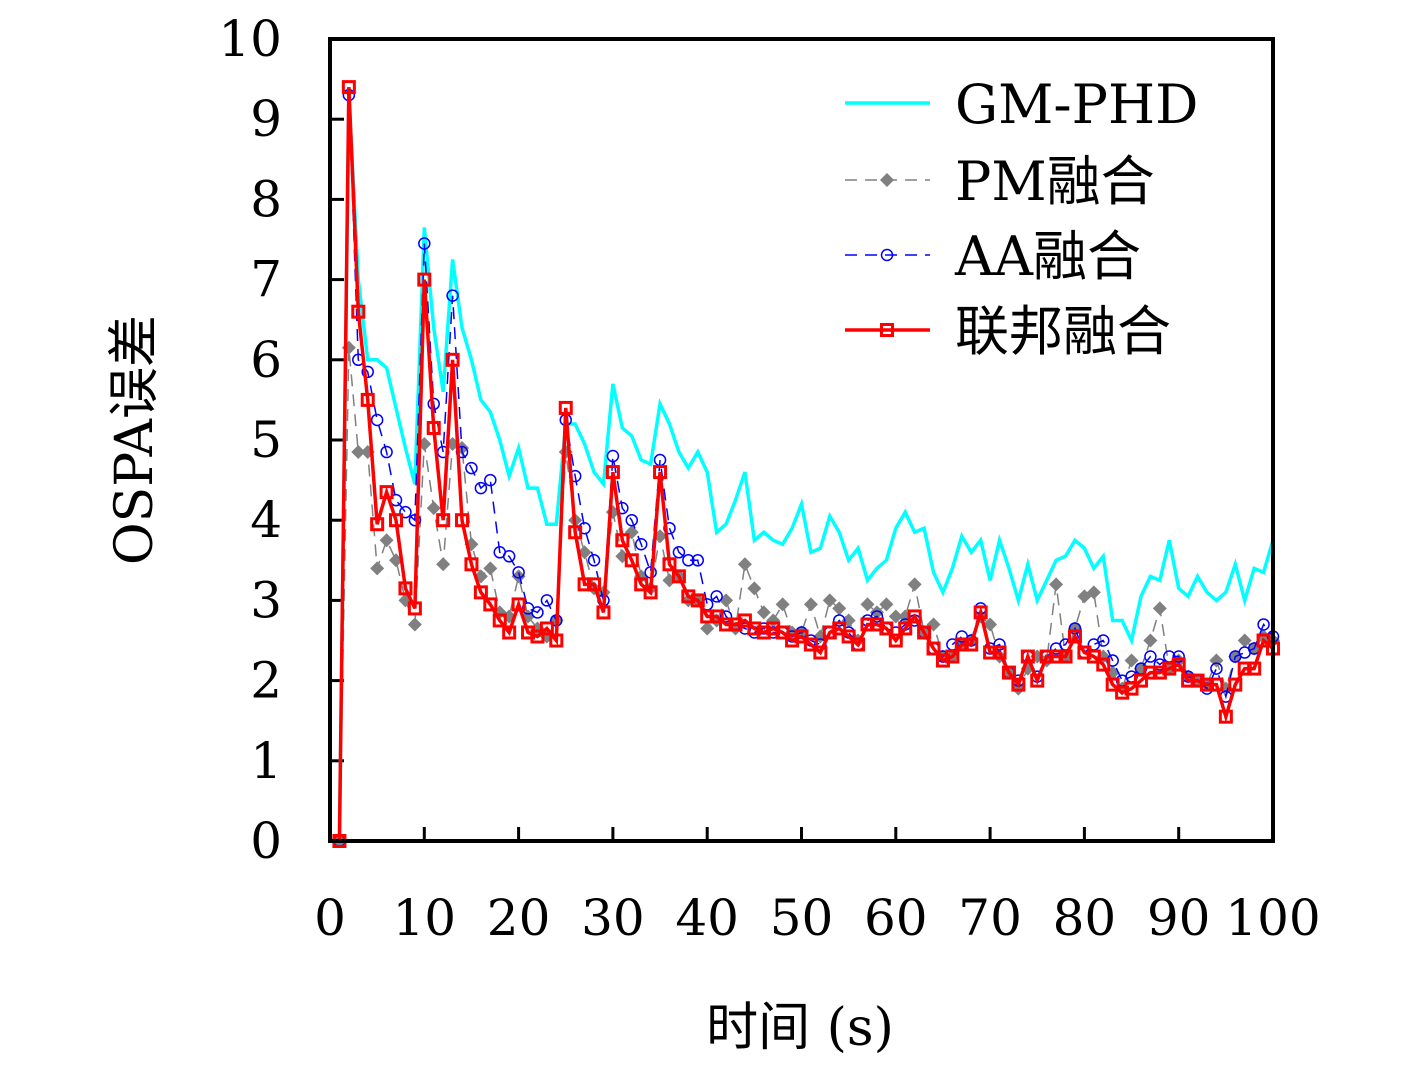 The height and width of the screenshot is (1067, 1417). I want to click on x-tick-label: 20, so click(519, 918).